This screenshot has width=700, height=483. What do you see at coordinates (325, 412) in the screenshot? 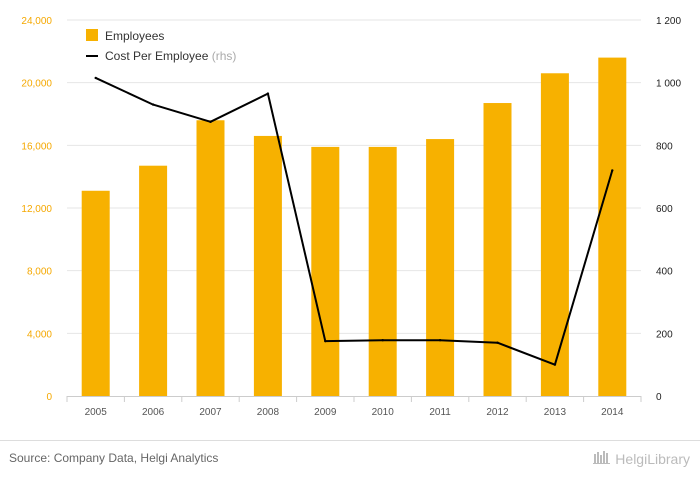
I see `x-axis-tick-label: 2009` at bounding box center [325, 412].